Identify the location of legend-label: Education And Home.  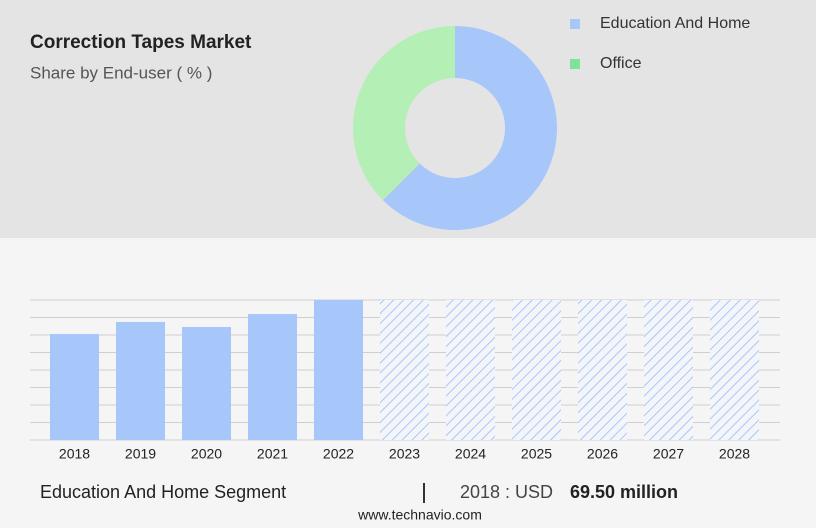
(675, 23).